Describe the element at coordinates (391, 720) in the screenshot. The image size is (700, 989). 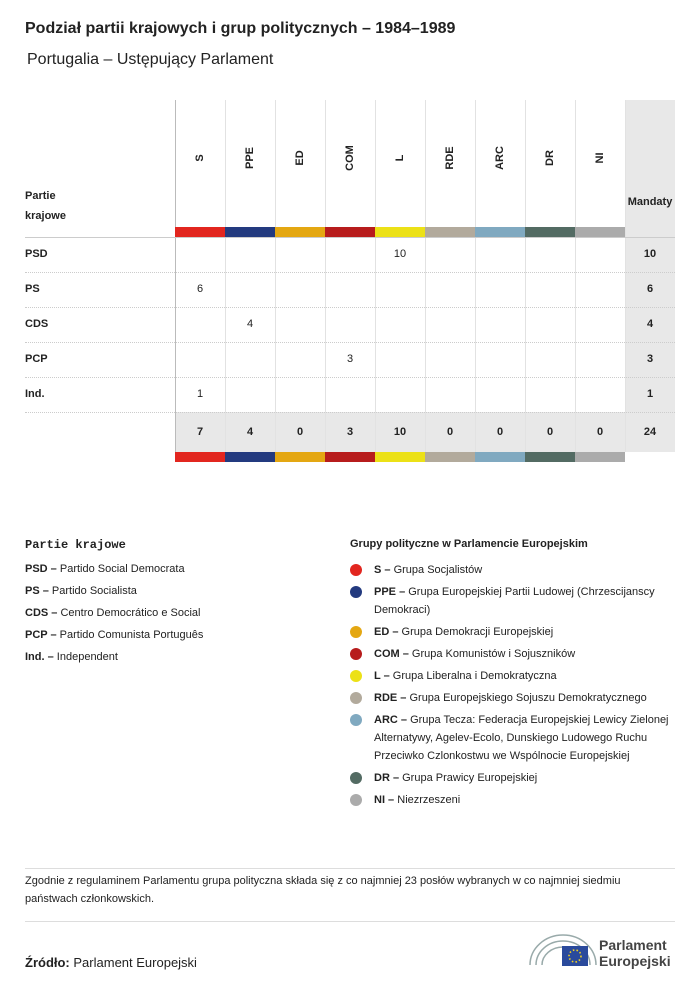
I see `legend-abbr: ARC –` at that location.